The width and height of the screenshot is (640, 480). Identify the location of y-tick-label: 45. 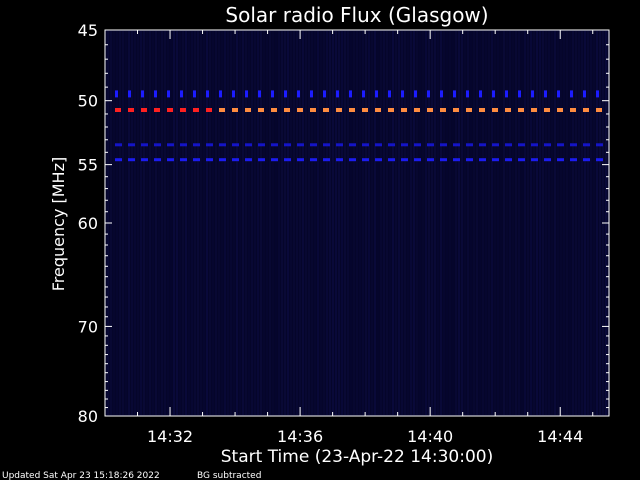
(88, 30).